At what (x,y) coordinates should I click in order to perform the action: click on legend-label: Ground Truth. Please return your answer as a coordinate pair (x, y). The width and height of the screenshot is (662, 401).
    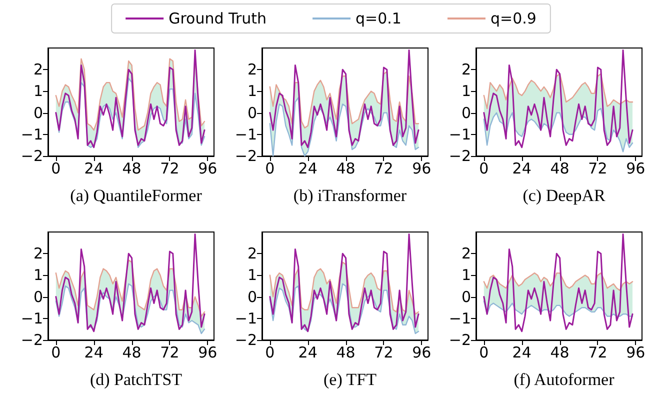
    Looking at the image, I should click on (217, 19).